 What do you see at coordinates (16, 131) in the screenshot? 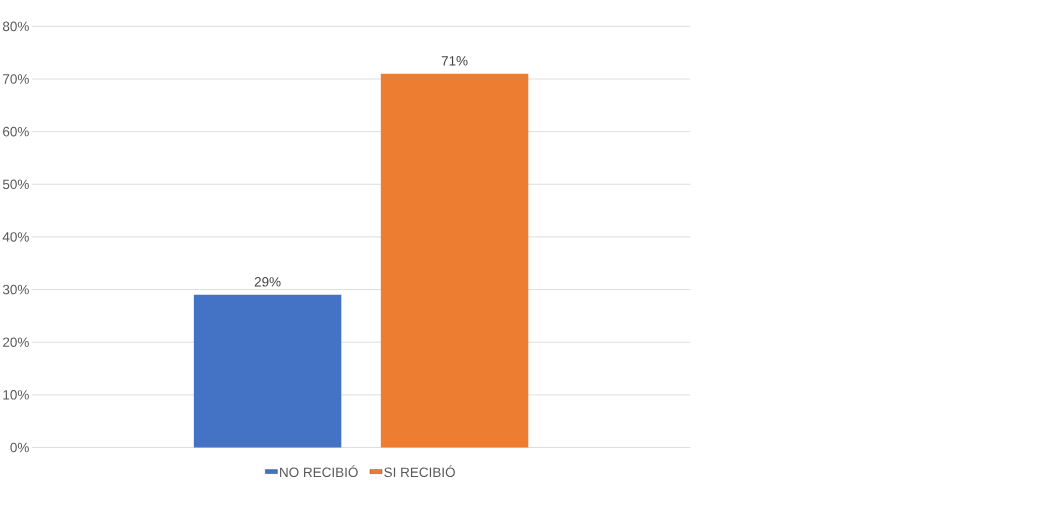
I see `y-tick-label: 60%` at bounding box center [16, 131].